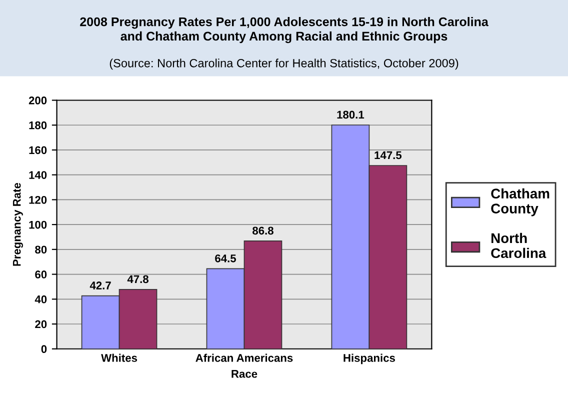 This screenshot has height=401, width=568. What do you see at coordinates (518, 245) in the screenshot?
I see `legend-label: North Carolina` at bounding box center [518, 245].